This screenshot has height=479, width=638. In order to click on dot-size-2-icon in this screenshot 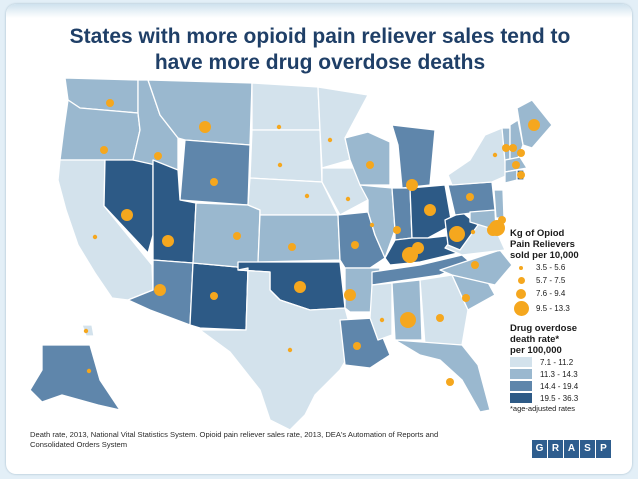, I will do `click(521, 280)`.